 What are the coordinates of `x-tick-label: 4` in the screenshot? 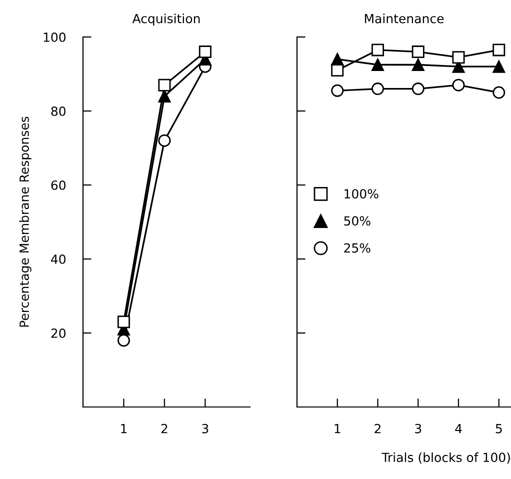 It's located at (458, 429).